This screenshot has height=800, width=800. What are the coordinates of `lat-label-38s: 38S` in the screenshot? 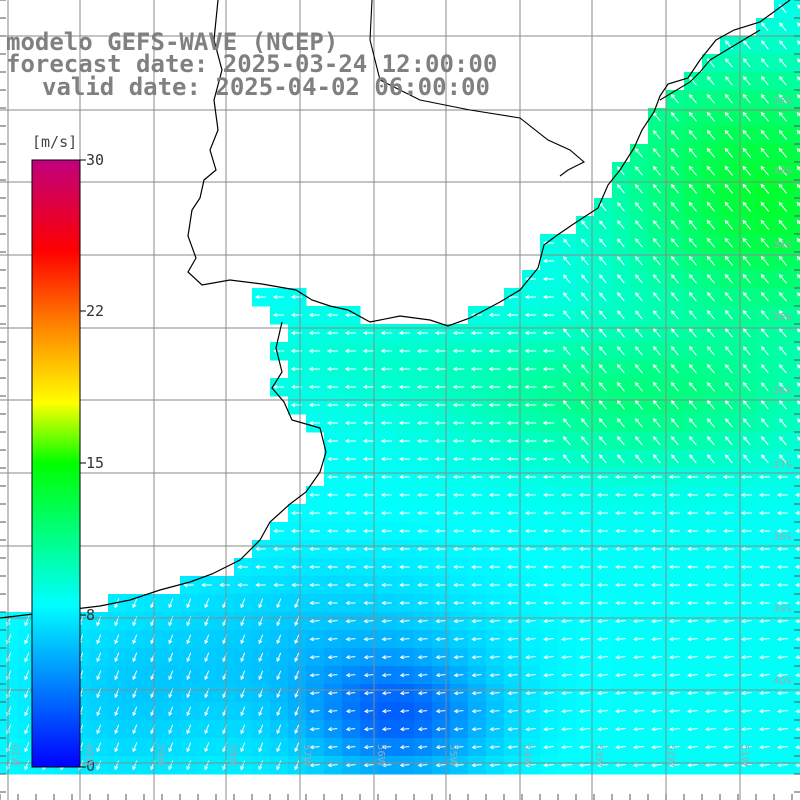 It's located at (782, 537).